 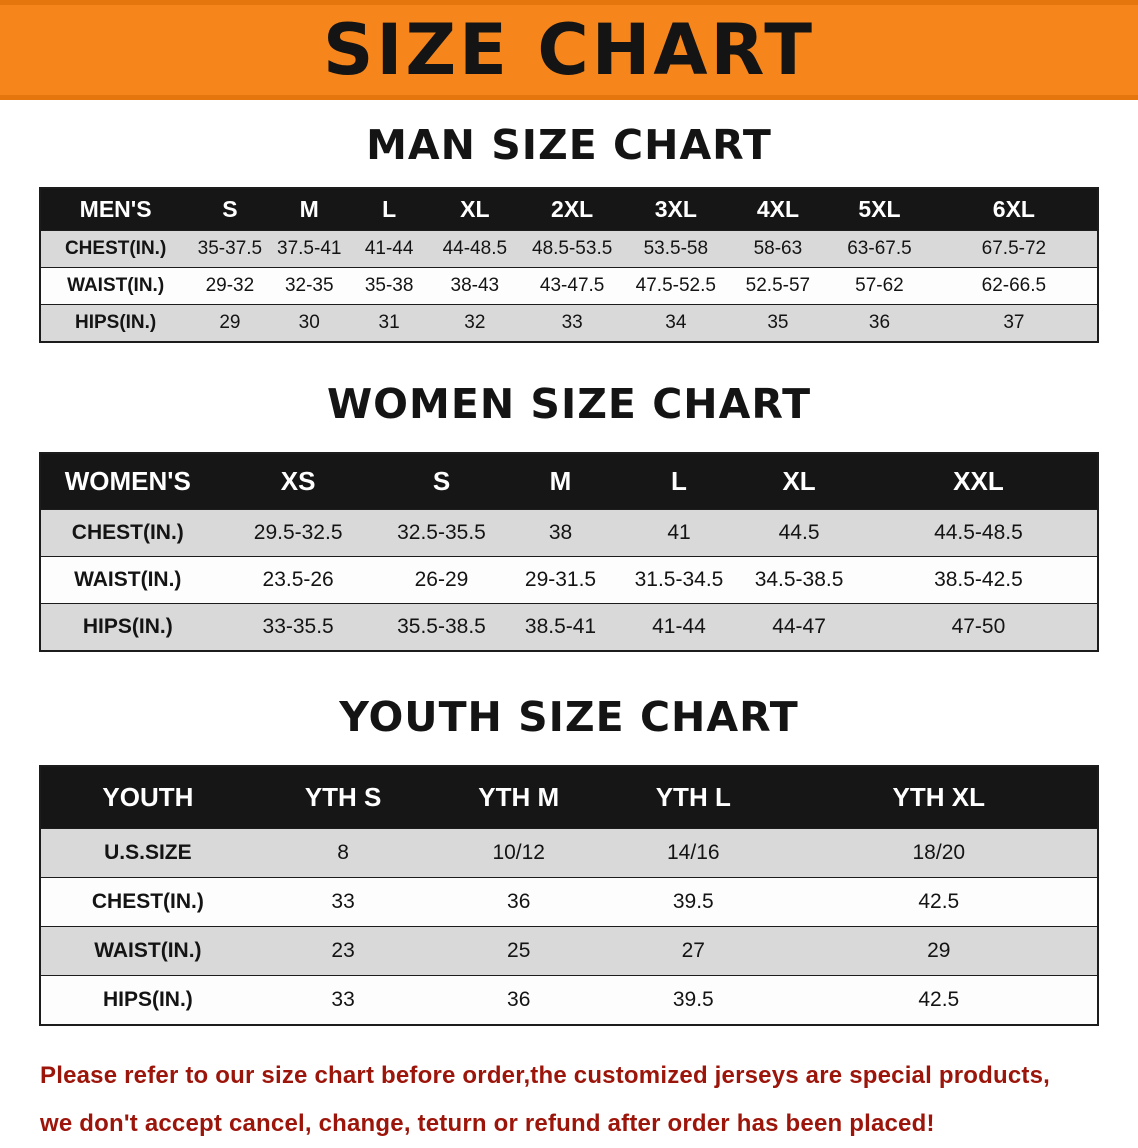 I want to click on row-label-cell: U.S.SIZE, so click(x=147, y=853).